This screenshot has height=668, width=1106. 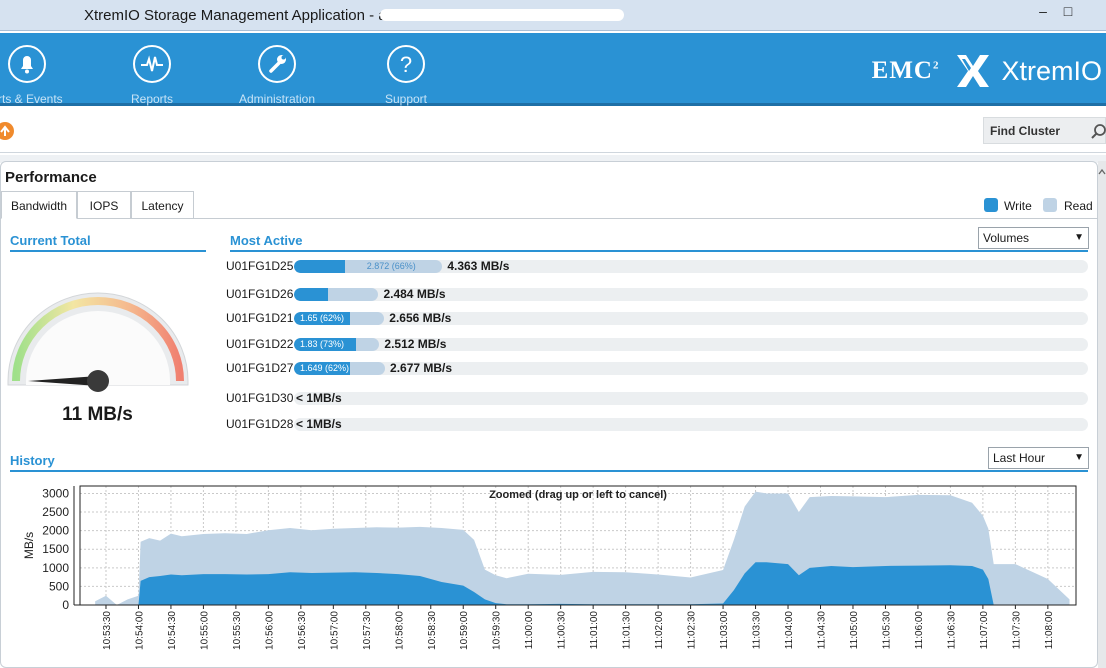 What do you see at coordinates (1033, 238) in the screenshot?
I see `most-active-type-select: Volumes ▼` at bounding box center [1033, 238].